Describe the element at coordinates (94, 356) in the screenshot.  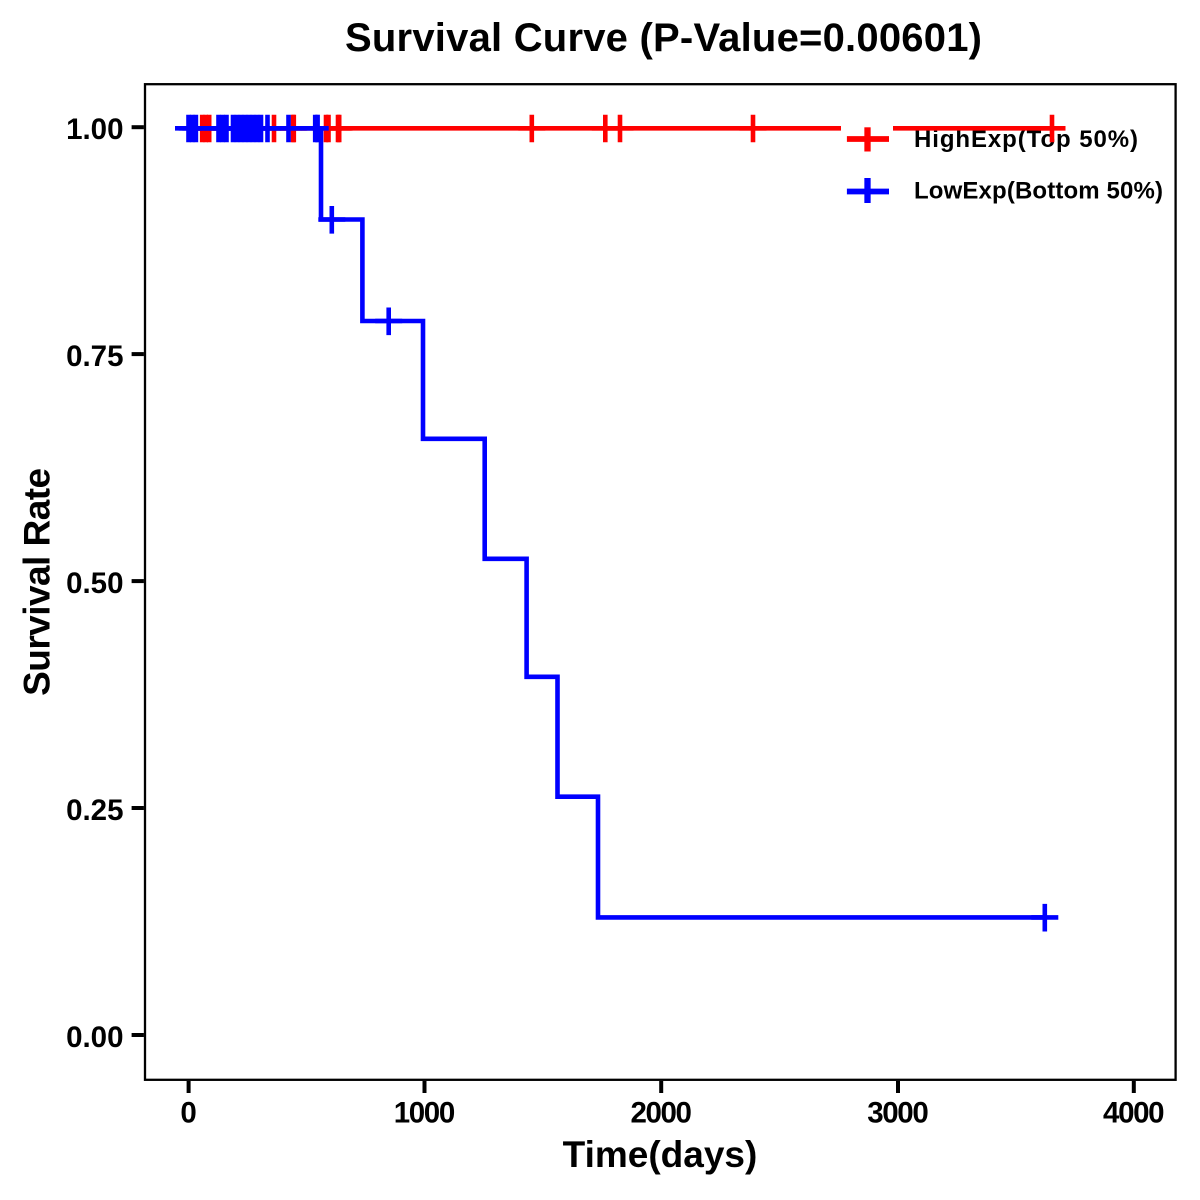
I see `svg-text: 0.75` at that location.